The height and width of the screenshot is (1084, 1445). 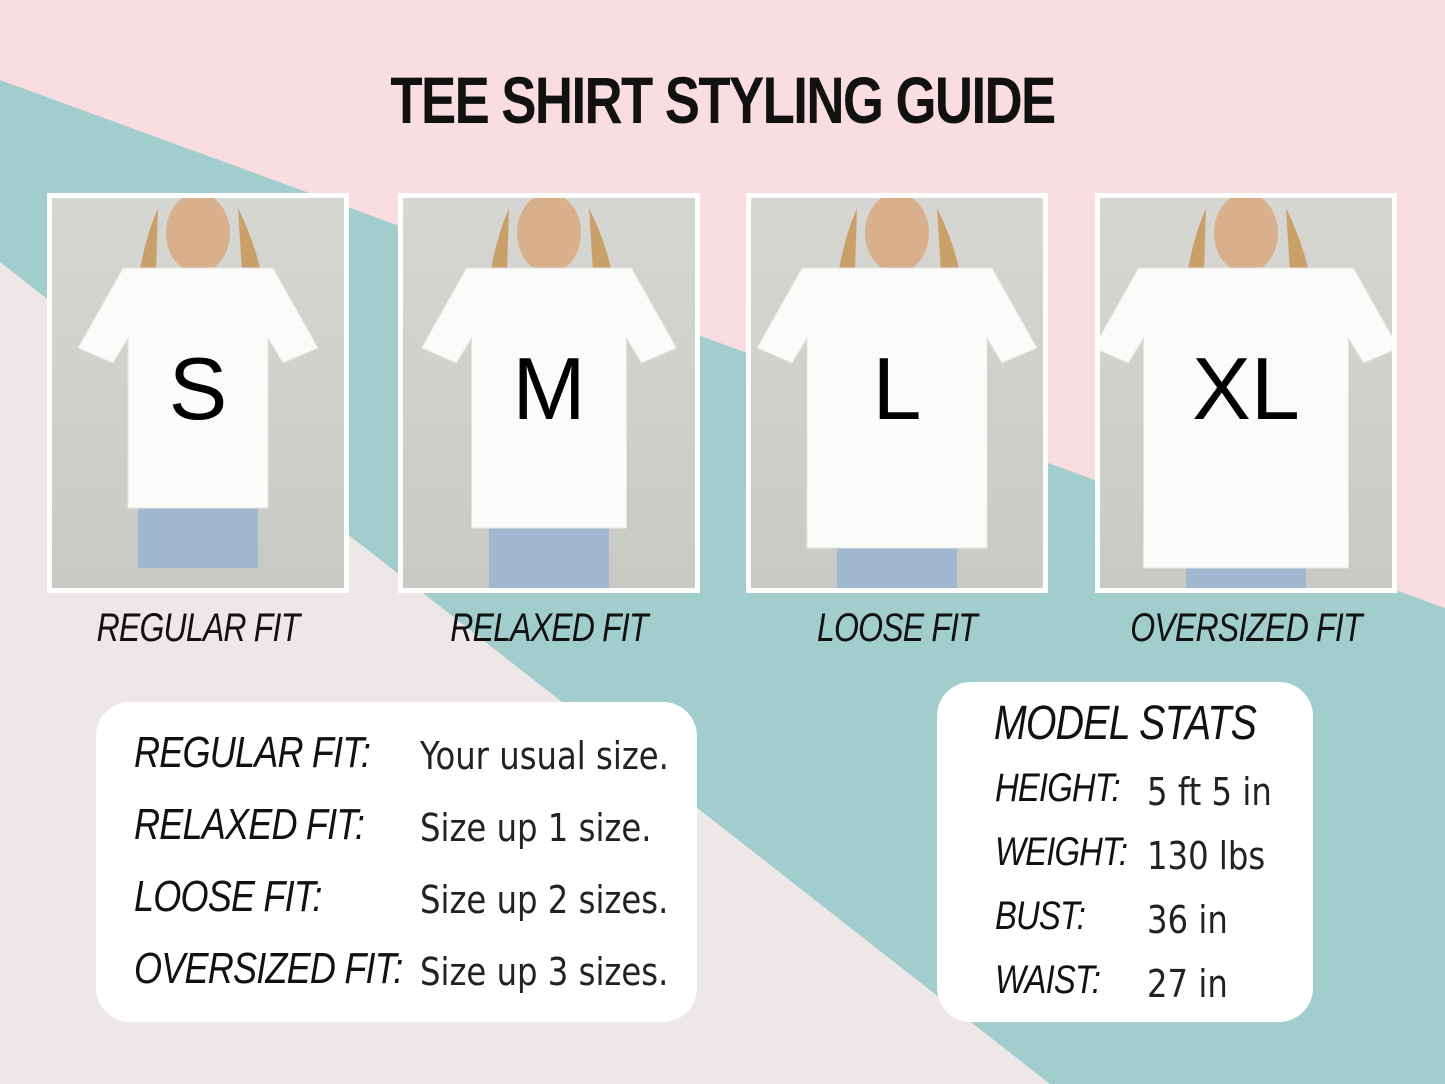 I want to click on stat-value: 5 ft 5 in, so click(x=1209, y=792).